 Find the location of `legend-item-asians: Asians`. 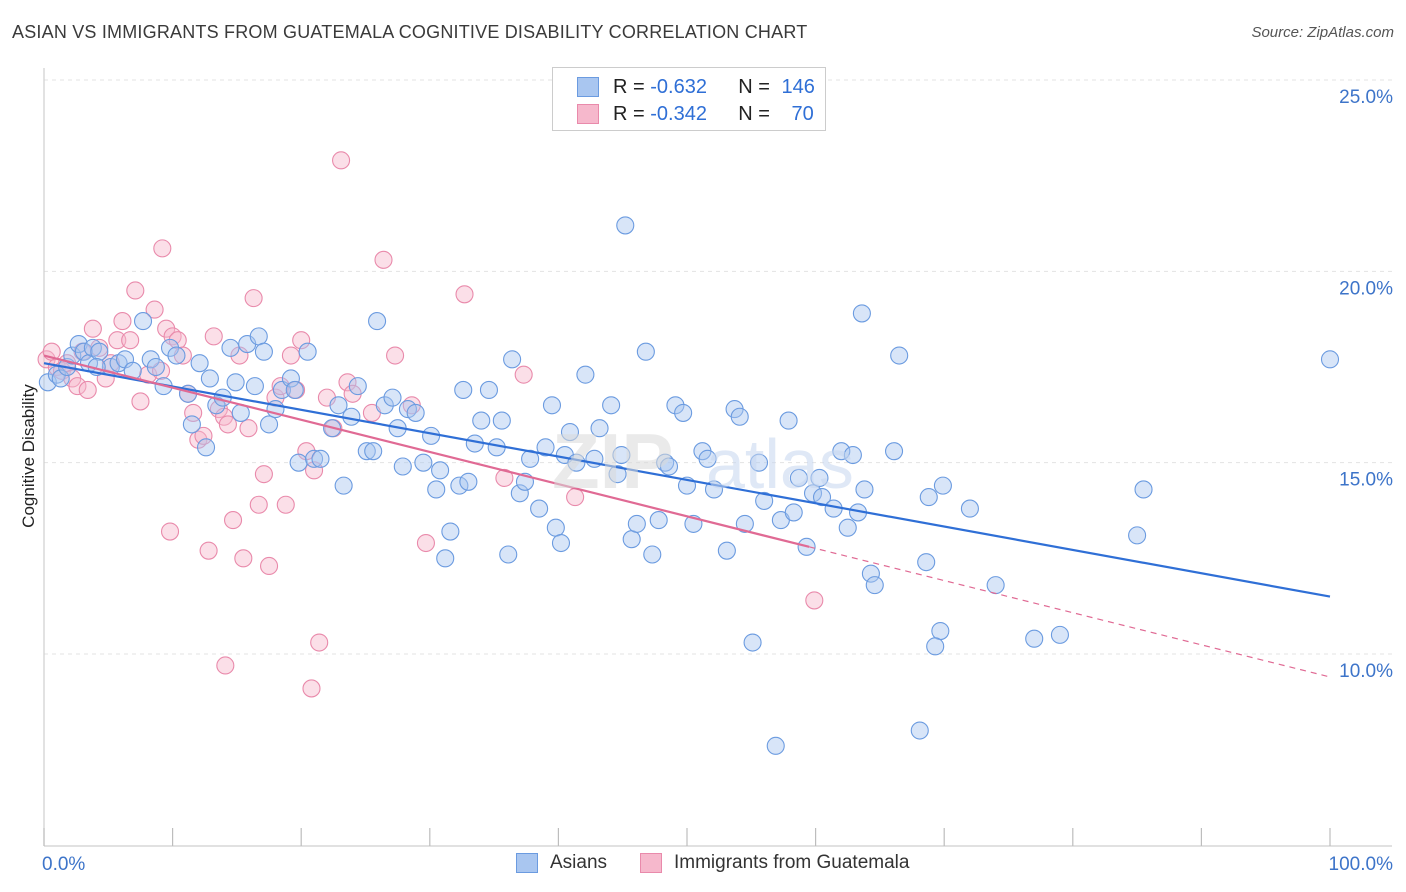

legend-item-asians: Asians is located at coordinates (561, 863).